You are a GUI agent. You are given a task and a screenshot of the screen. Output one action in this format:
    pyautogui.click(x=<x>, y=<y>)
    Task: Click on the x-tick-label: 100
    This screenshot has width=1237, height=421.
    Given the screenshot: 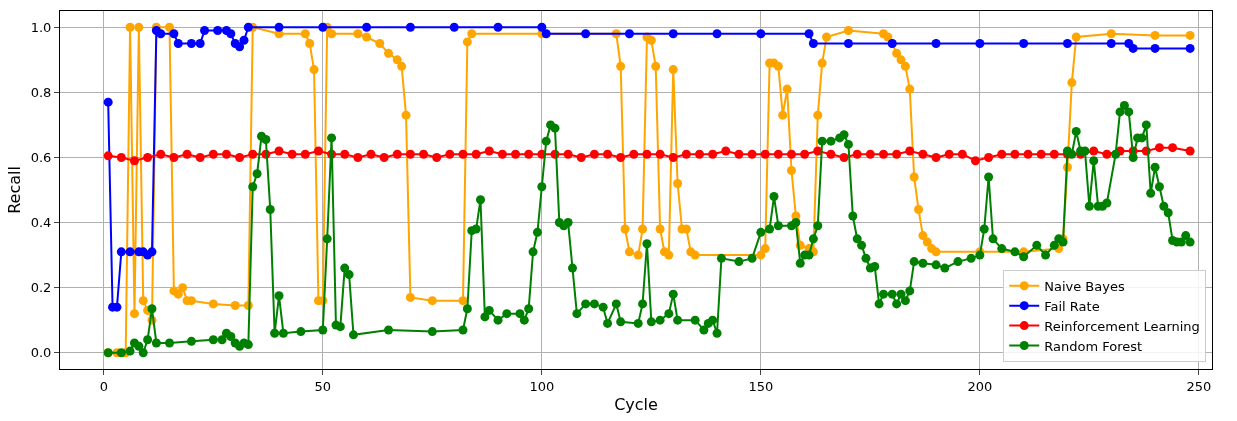 What is the action you would take?
    pyautogui.click(x=542, y=386)
    